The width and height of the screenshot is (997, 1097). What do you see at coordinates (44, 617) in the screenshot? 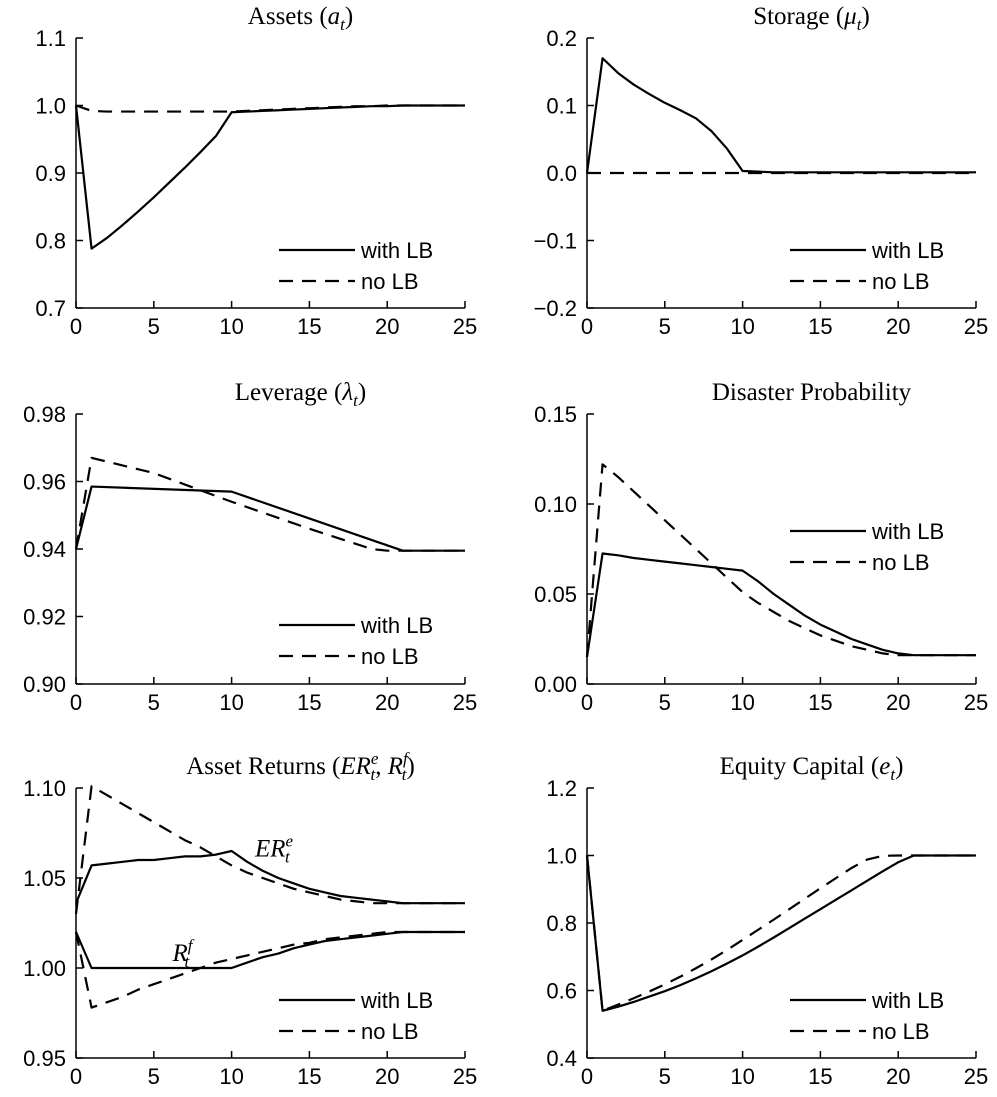
I see `y-tick-label: 0.92` at bounding box center [44, 617].